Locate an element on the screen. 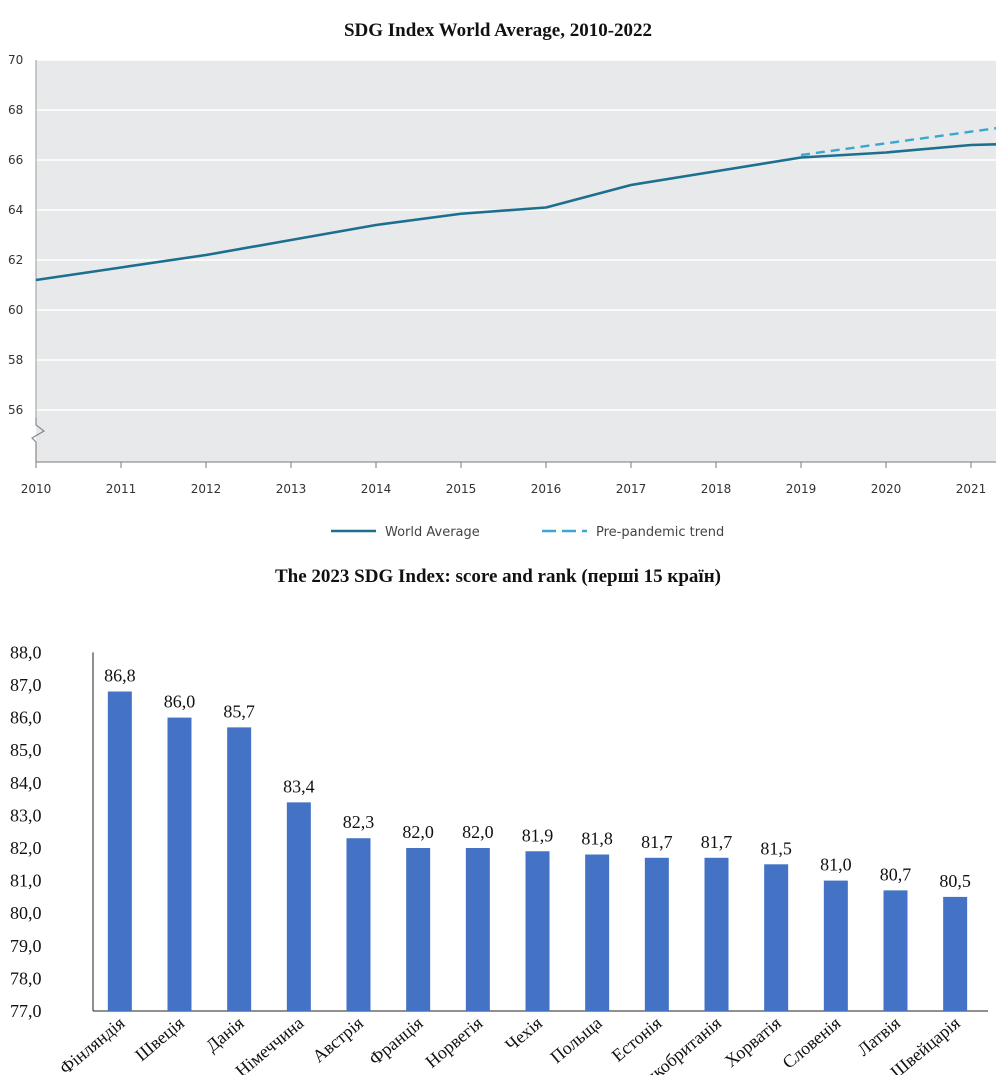  x-tick-label: 2016 is located at coordinates (546, 489).